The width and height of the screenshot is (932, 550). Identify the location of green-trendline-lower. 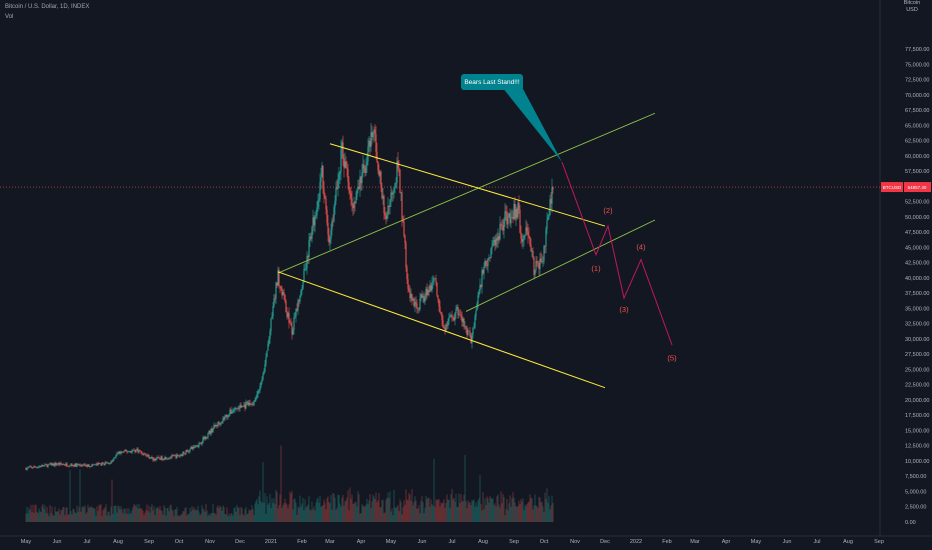
(560, 265).